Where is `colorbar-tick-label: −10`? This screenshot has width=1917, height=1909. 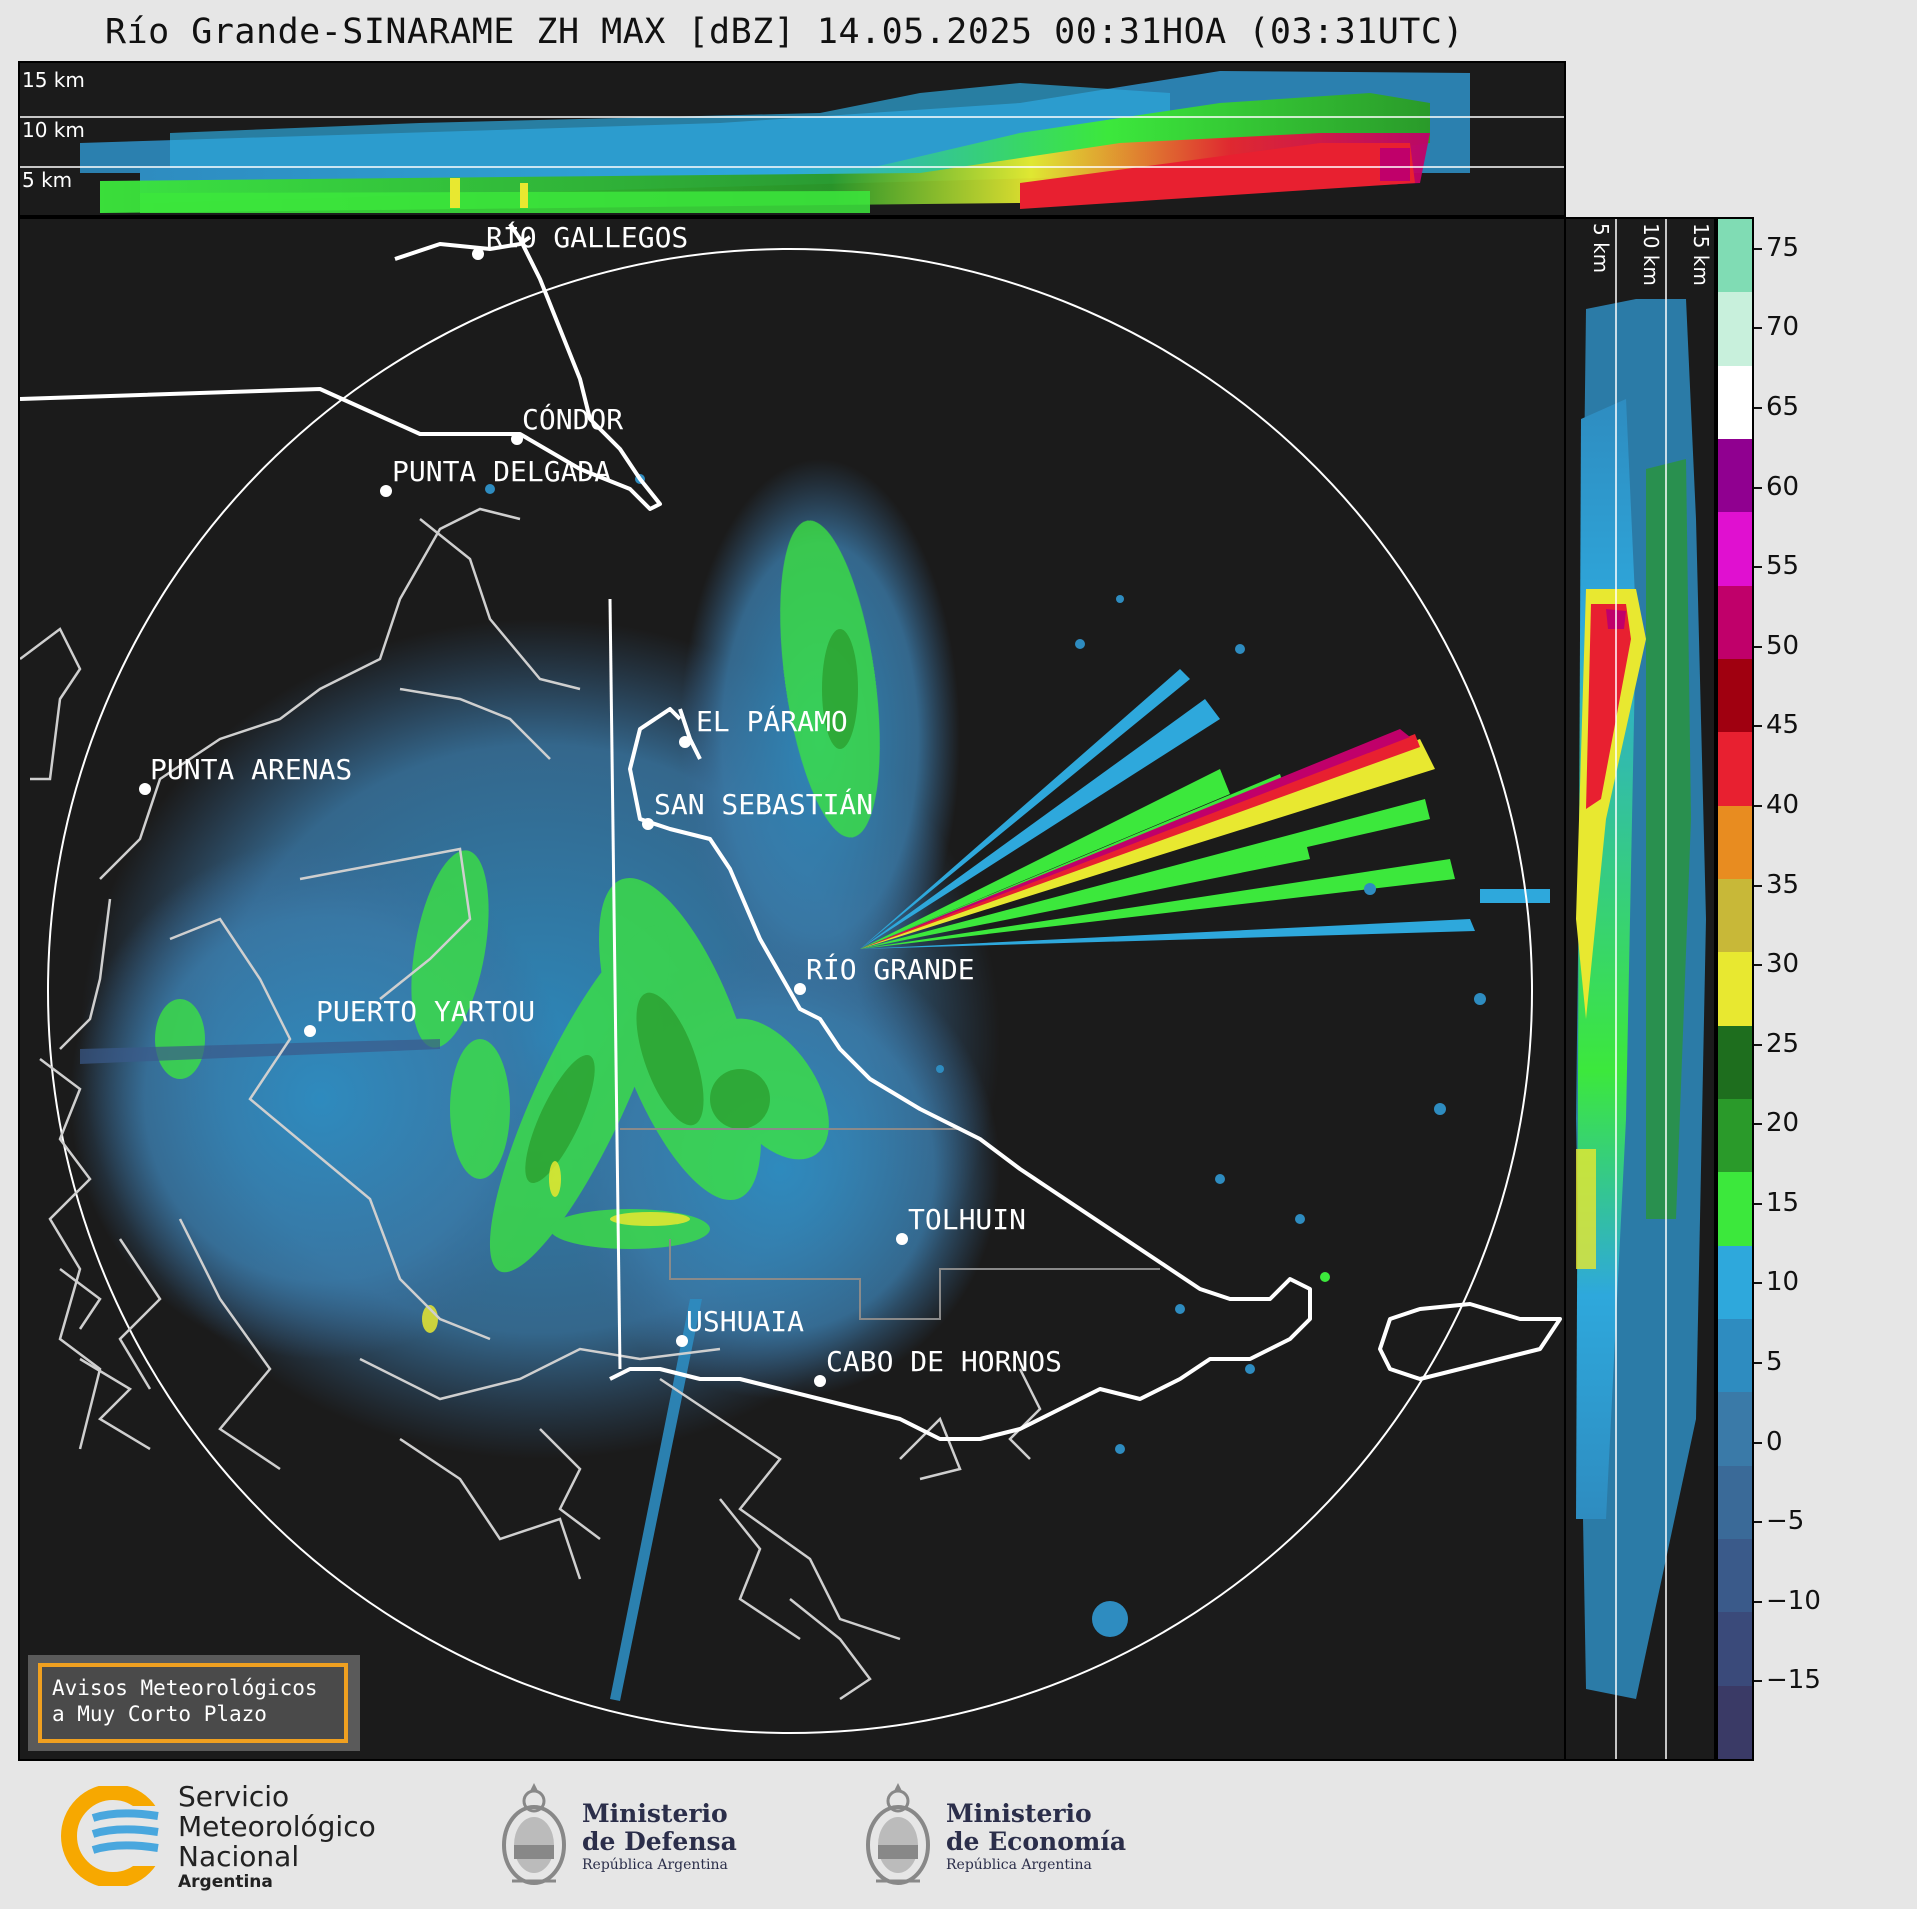 colorbar-tick-label: −10 is located at coordinates (1793, 1600).